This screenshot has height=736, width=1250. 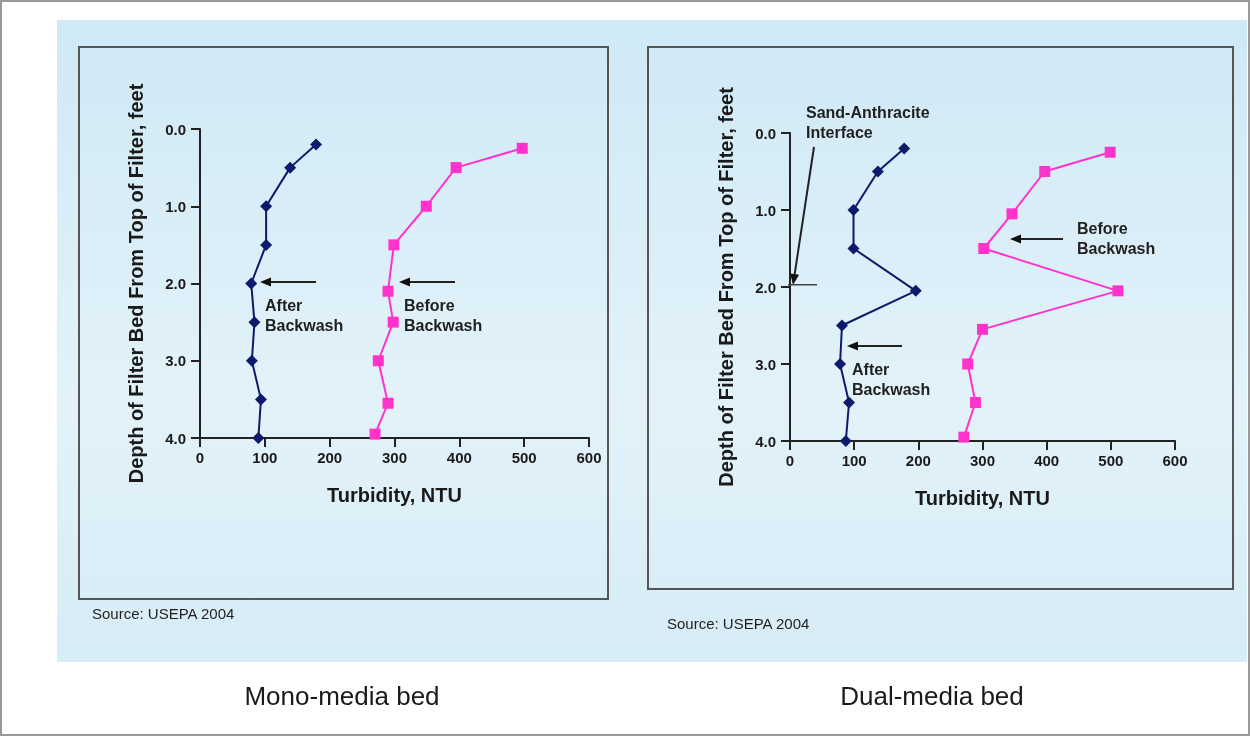 I want to click on text: Dual-media bed, so click(x=932, y=696).